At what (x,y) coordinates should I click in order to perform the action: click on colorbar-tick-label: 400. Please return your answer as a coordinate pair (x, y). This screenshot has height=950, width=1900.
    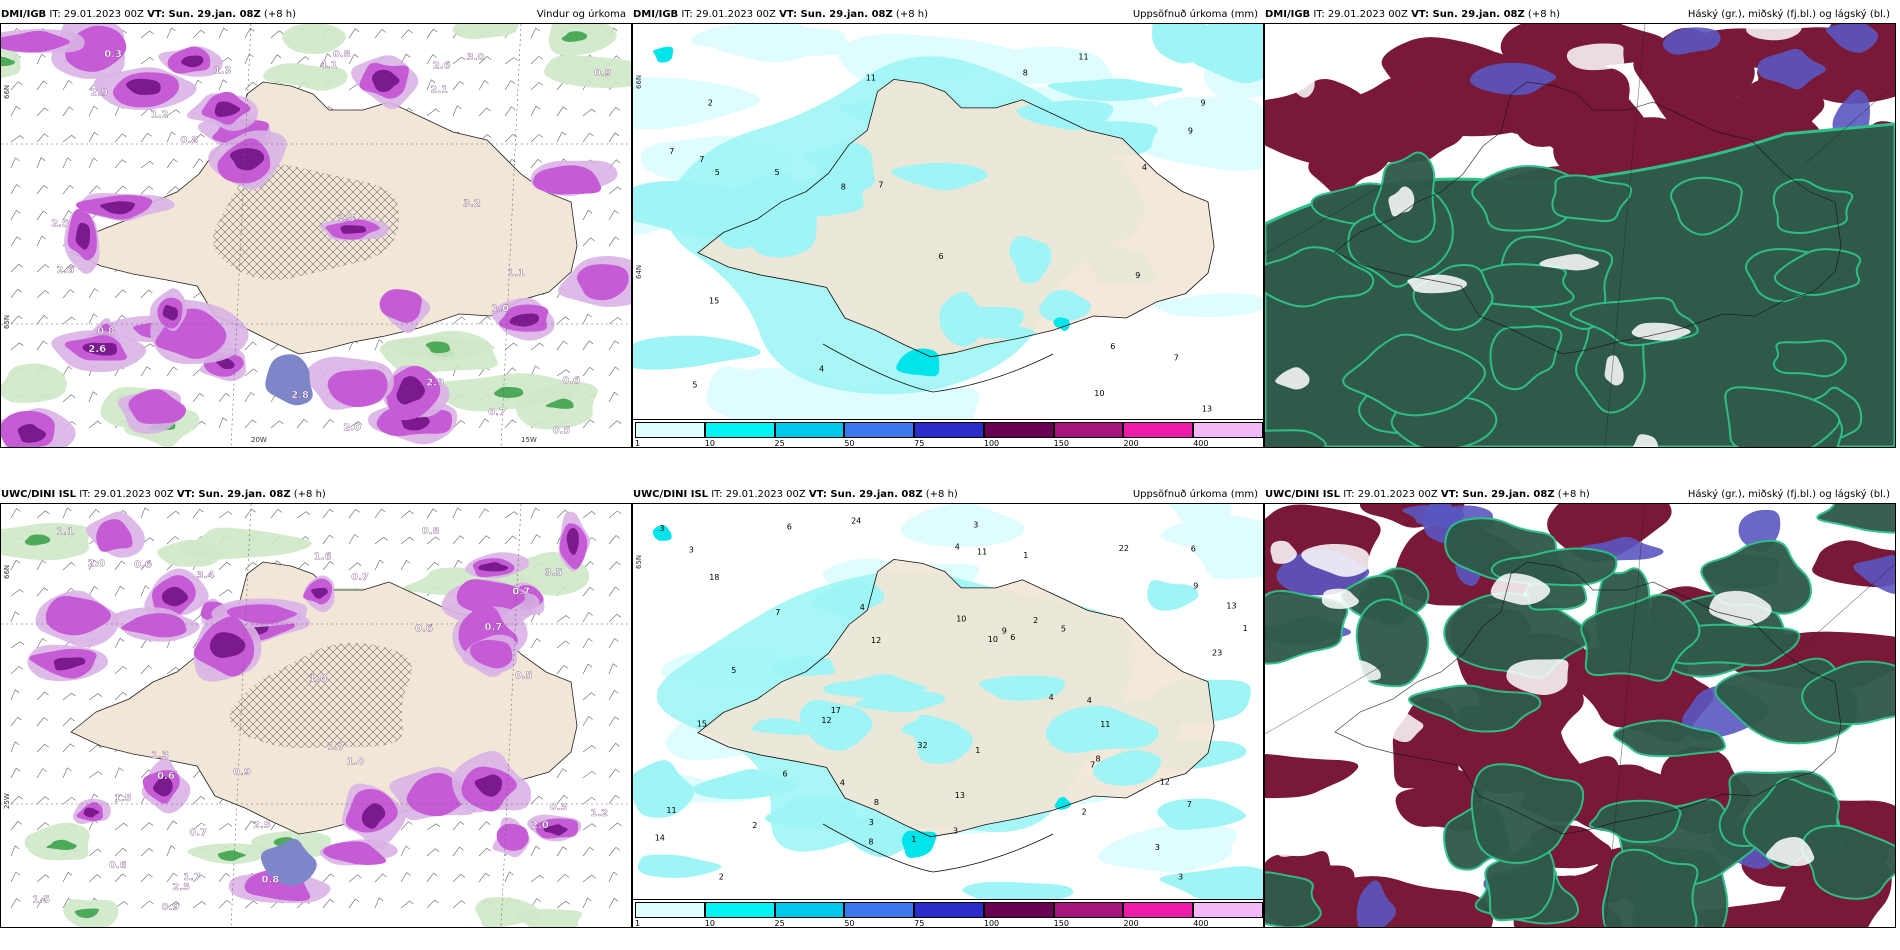
    Looking at the image, I should click on (1201, 923).